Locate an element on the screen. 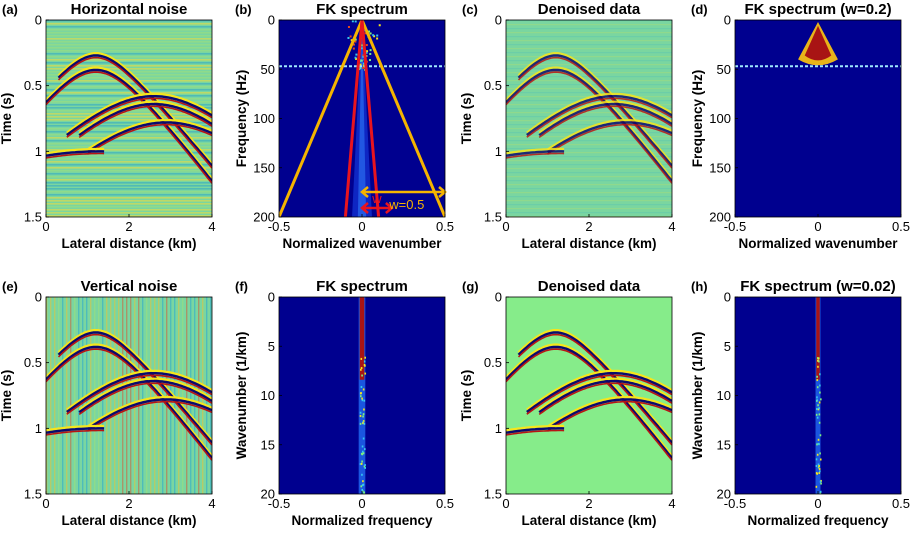 Image resolution: width=922 pixels, height=540 pixels. x-axis-label: Normalized frequency is located at coordinates (362, 520).